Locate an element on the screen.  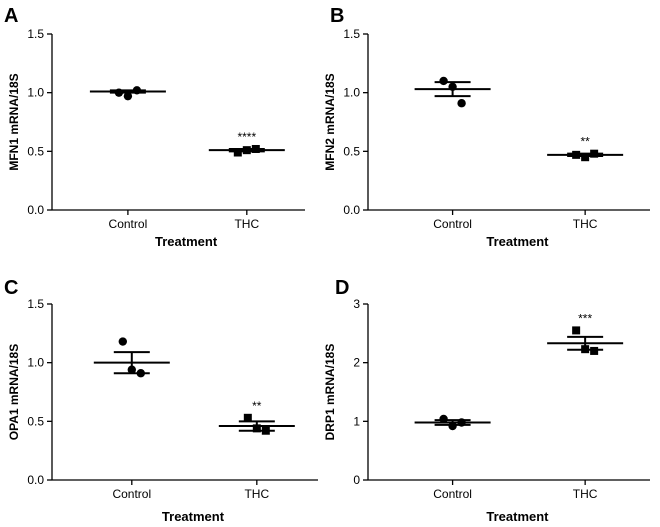
panel-letter: B is located at coordinates (337, 16).